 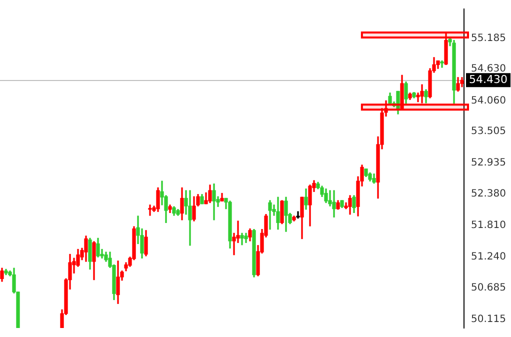 I want to click on y-tick-label: 50.685, so click(x=488, y=288).